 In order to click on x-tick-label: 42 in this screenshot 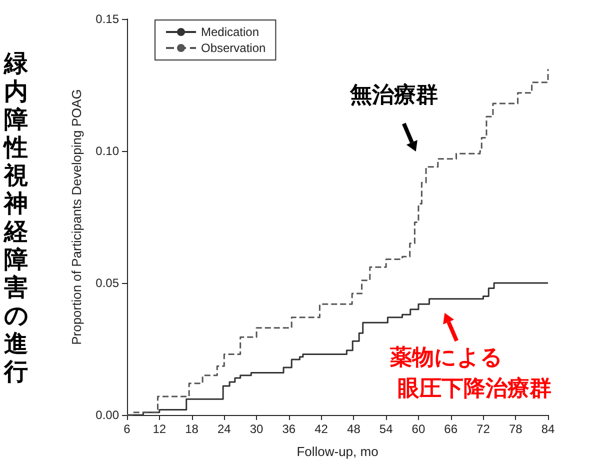, I will do `click(321, 429)`.